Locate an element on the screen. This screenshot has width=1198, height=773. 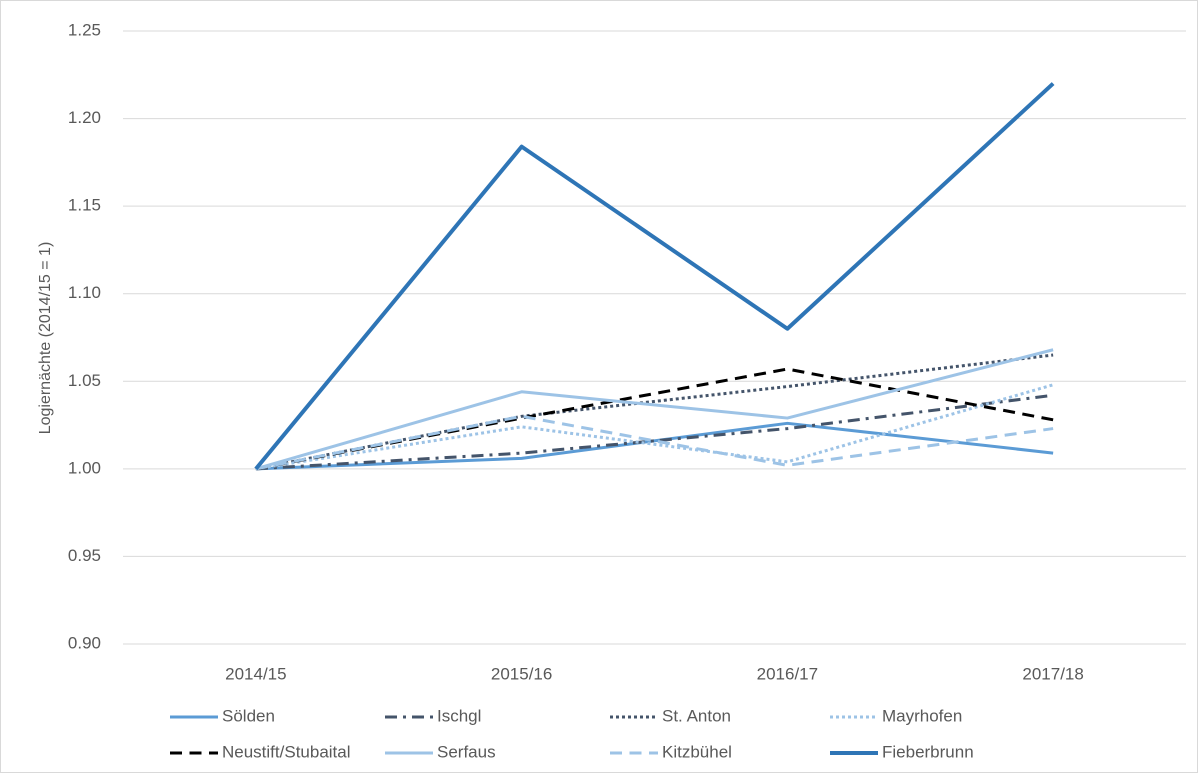
y-axis-label: Logiernächte (2014/15 = 1) is located at coordinates (45, 338).